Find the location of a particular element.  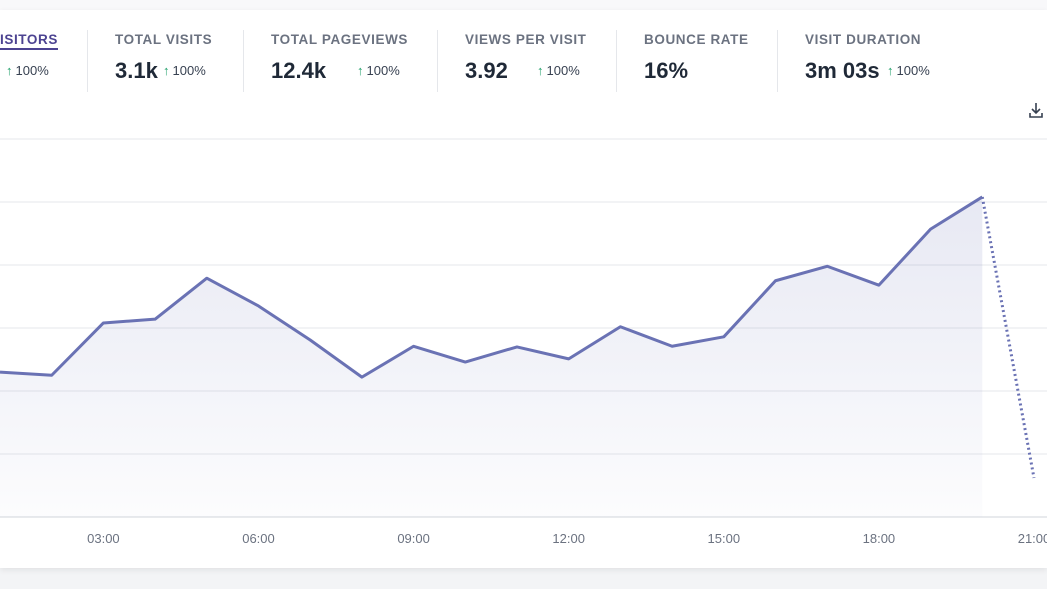

metric-label: BOUNCE RATE is located at coordinates (696, 39).